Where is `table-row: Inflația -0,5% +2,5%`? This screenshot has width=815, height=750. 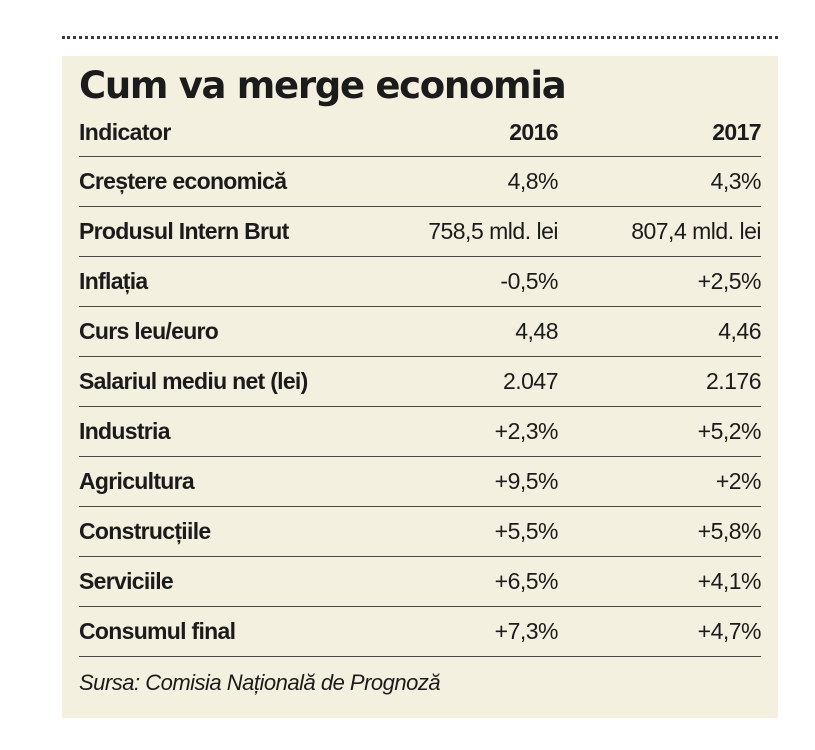
table-row: Inflația -0,5% +2,5% is located at coordinates (420, 281).